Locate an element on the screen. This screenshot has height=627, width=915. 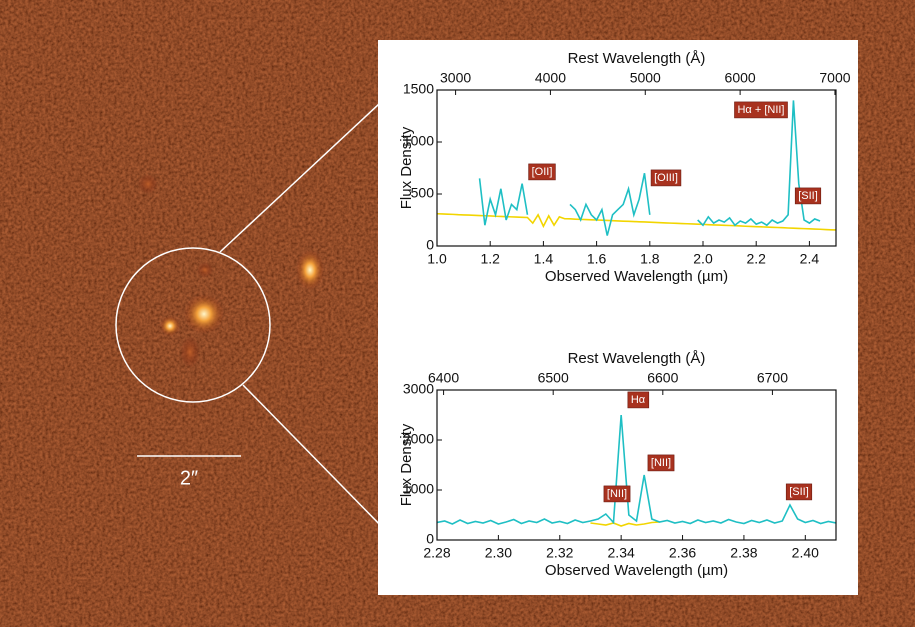
x-tick-label: 2.4 is located at coordinates (810, 259).